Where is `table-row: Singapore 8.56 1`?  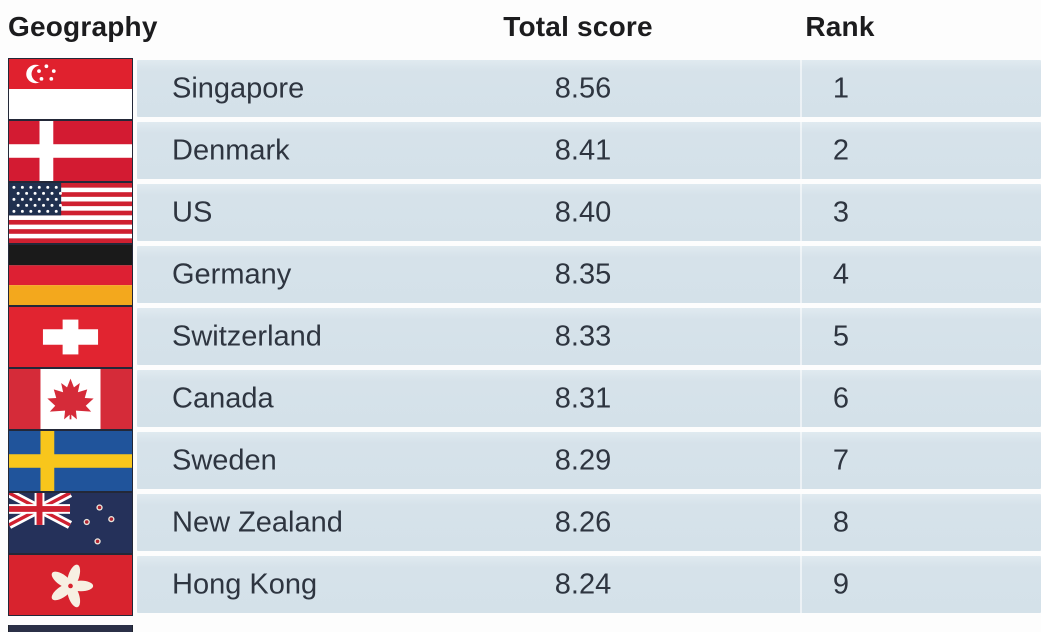
table-row: Singapore 8.56 1 is located at coordinates (520, 89).